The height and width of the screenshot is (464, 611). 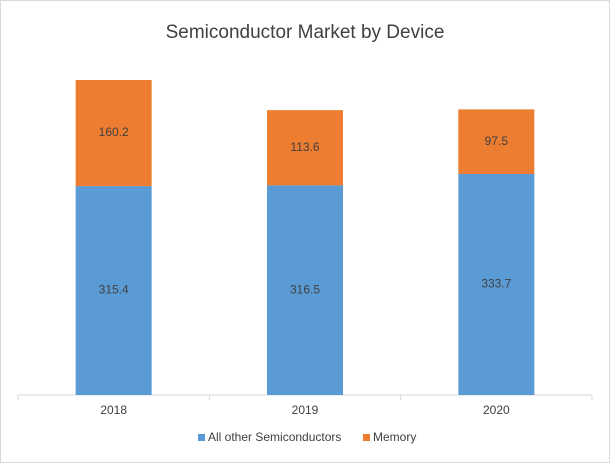 I want to click on data-label: 316.5, so click(x=305, y=289).